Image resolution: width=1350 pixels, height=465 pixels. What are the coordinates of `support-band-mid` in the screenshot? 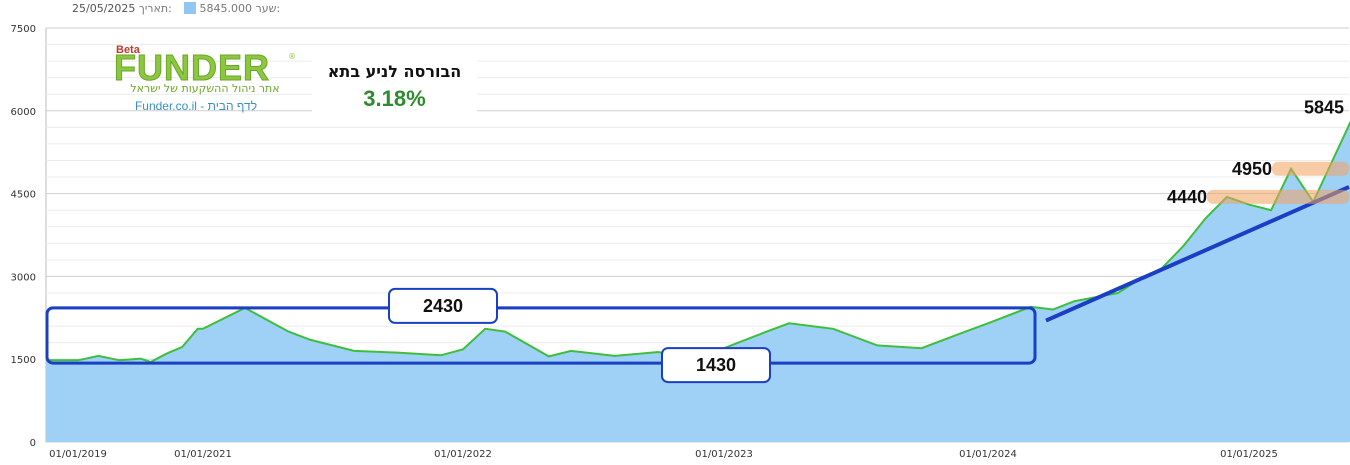 It's located at (1278, 196).